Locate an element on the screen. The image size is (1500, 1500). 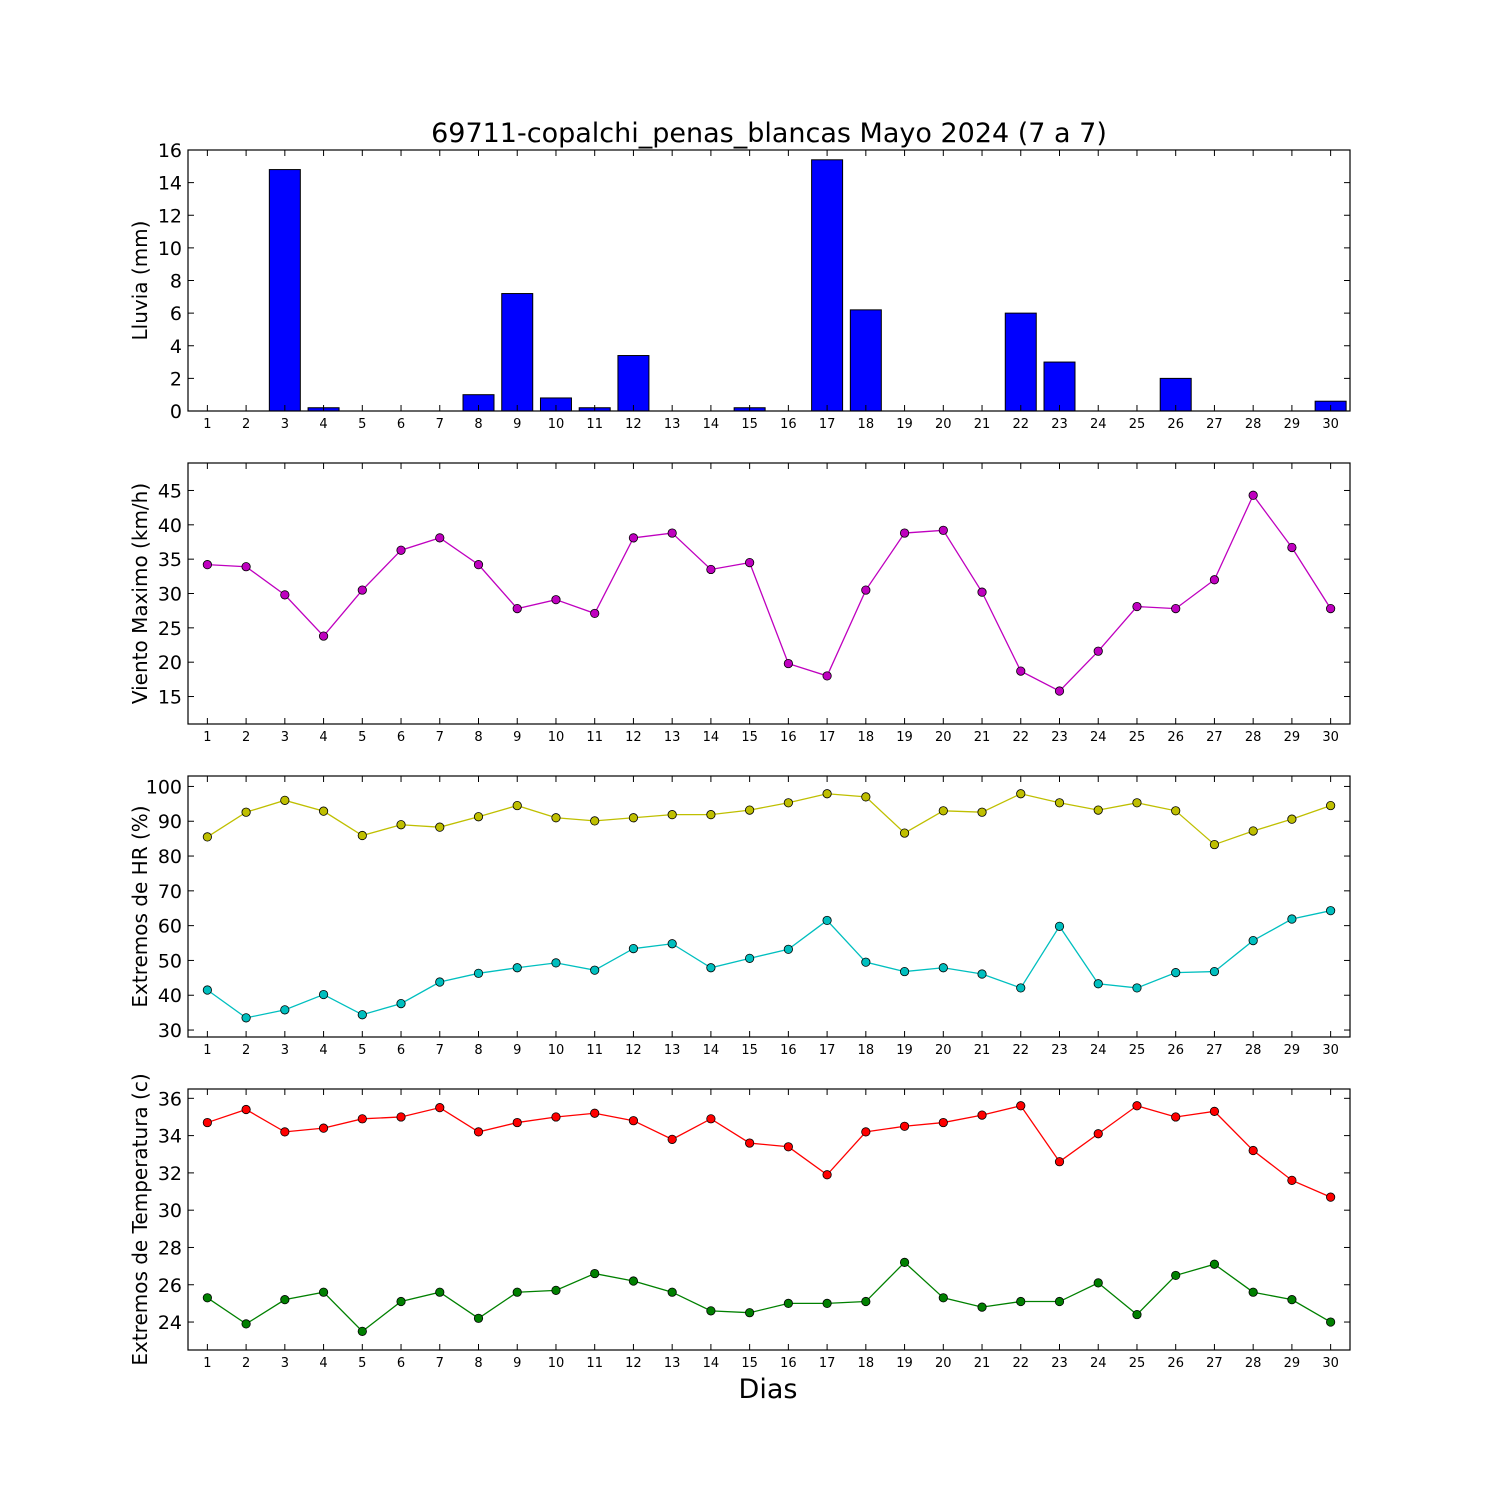
axes-frame is located at coordinates (769, 906).